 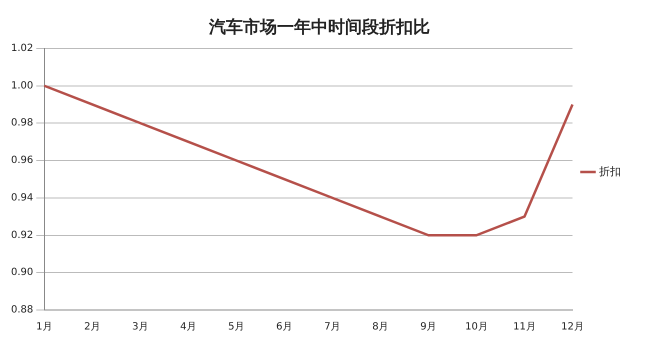 I want to click on y-tick-label: 0.96, so click(x=22, y=160).